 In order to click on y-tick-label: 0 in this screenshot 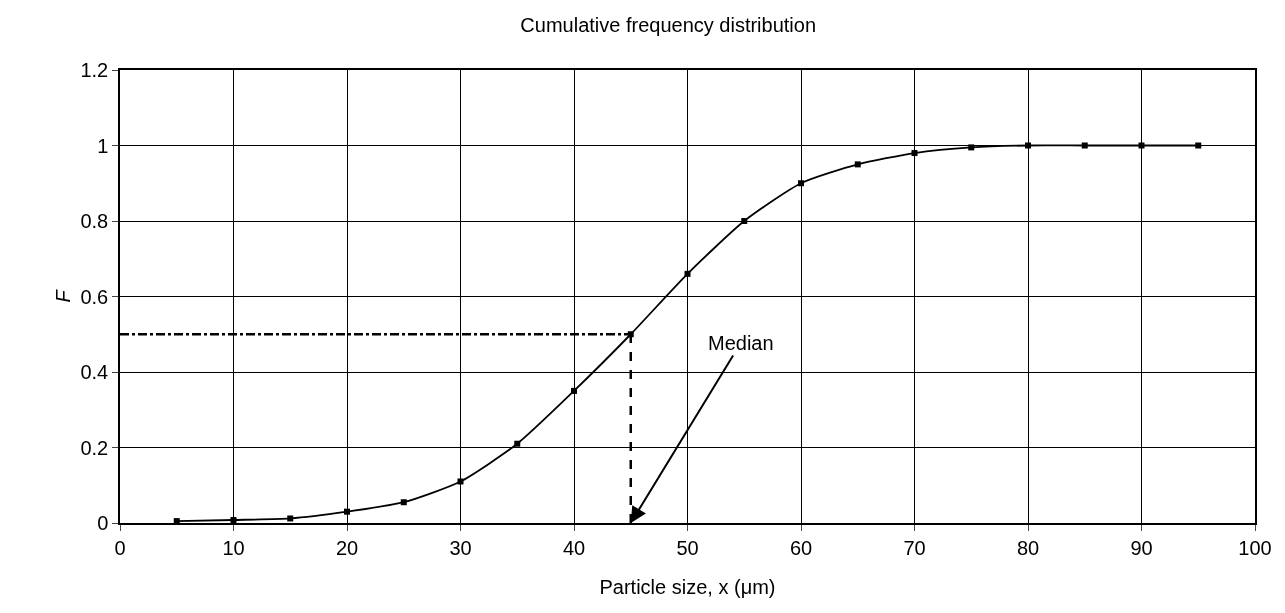, I will do `click(103, 523)`.